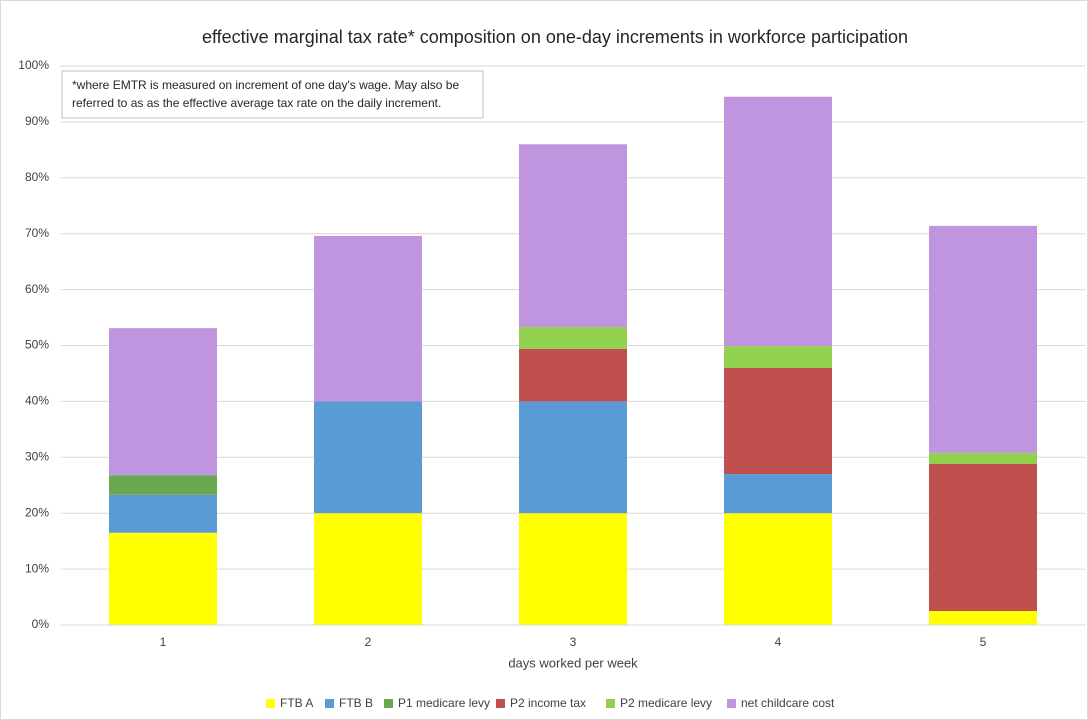  What do you see at coordinates (666, 703) in the screenshot?
I see `legend-label: P2 medicare levy` at bounding box center [666, 703].